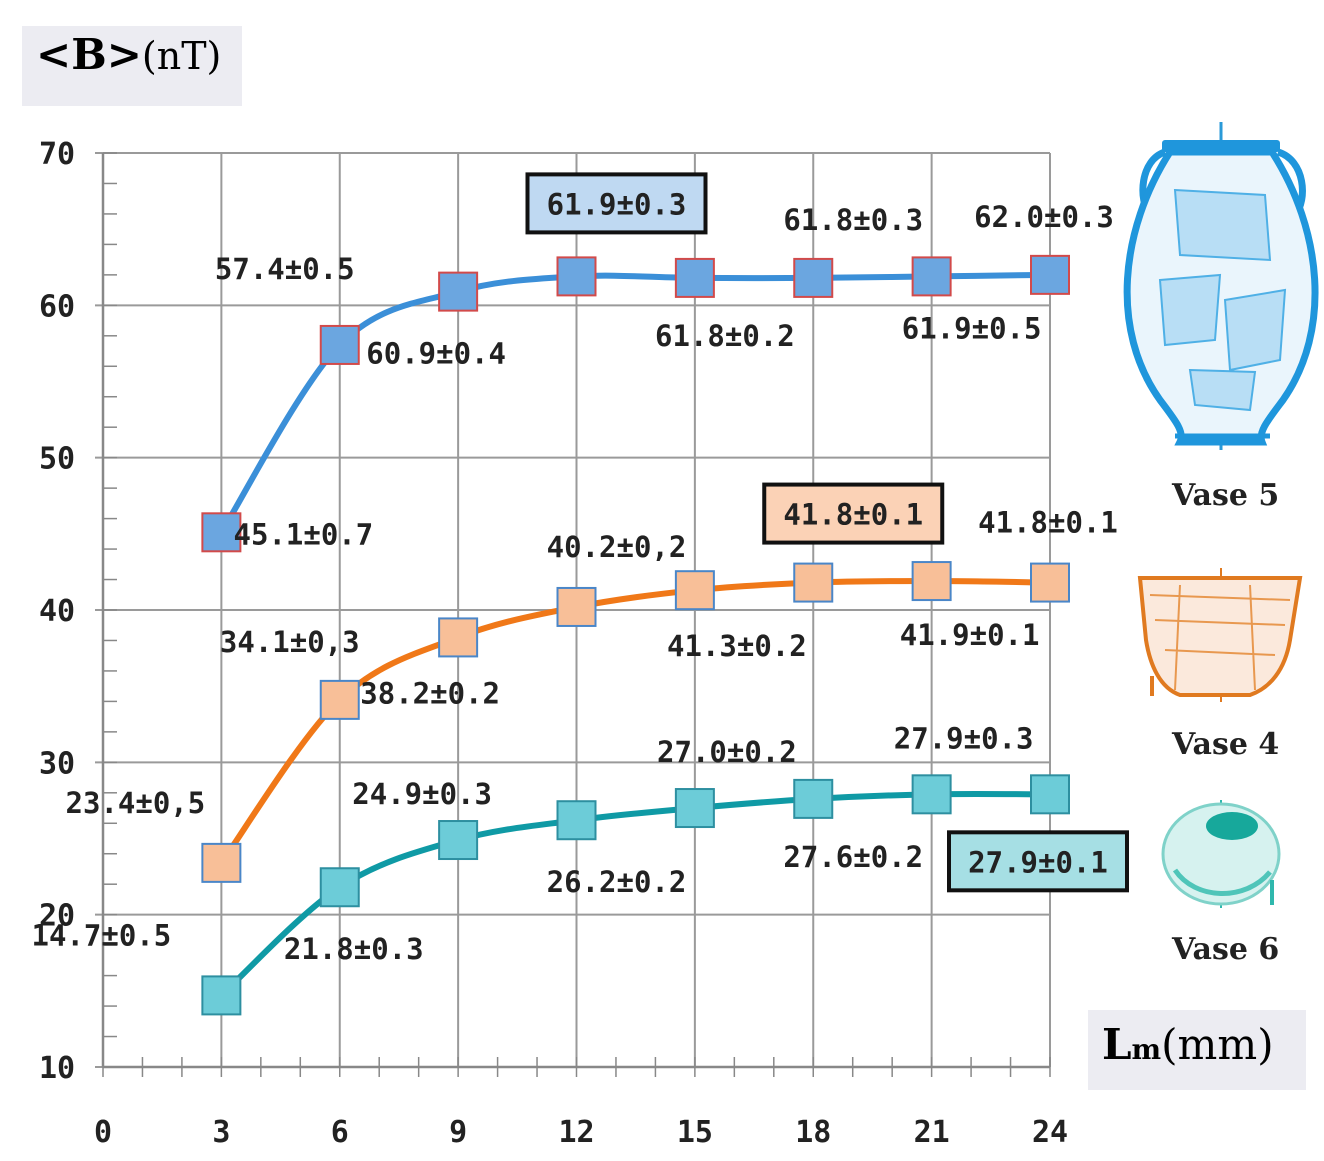 The image size is (1324, 1161). I want to click on vase4-highlight-box, so click(853, 513).